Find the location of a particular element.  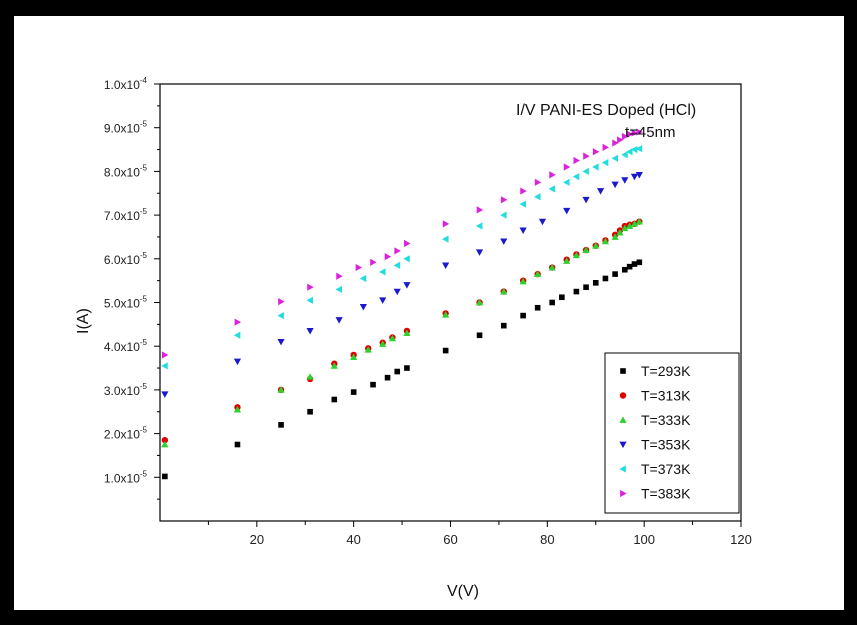

x-tick-label: 100 is located at coordinates (644, 539).